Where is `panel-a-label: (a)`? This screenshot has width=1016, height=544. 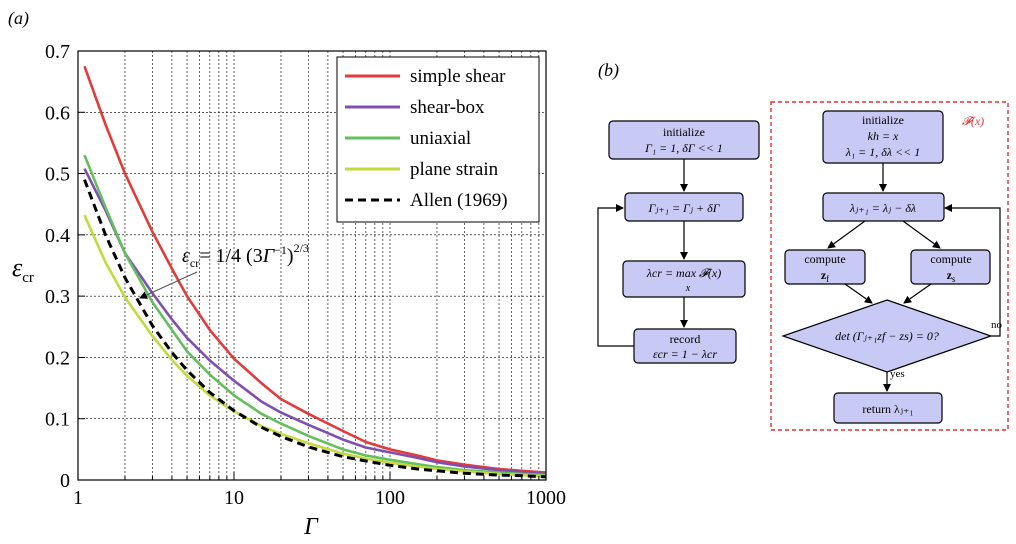
panel-a-label: (a) is located at coordinates (18, 18).